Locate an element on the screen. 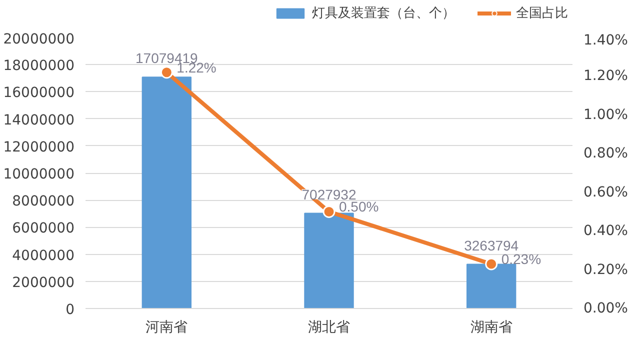 This screenshot has width=630, height=338. y-tick-label: 2000000 is located at coordinates (43, 282).